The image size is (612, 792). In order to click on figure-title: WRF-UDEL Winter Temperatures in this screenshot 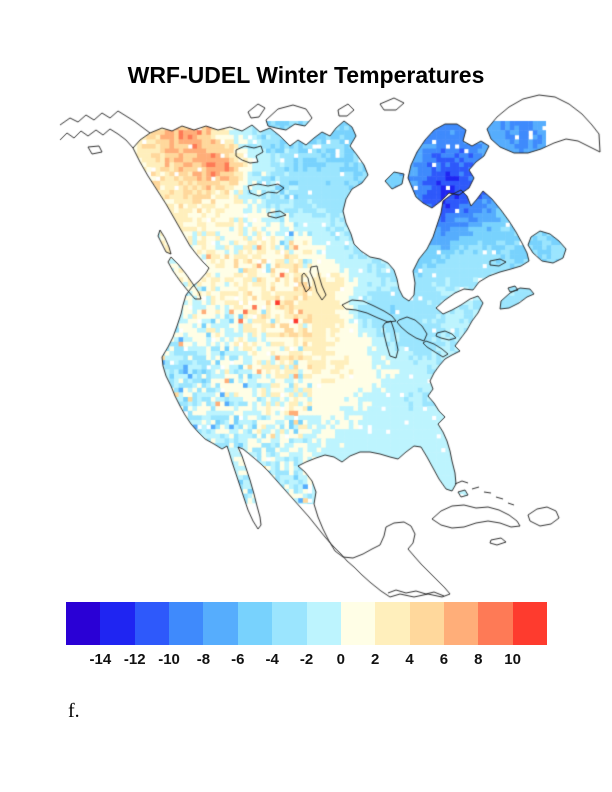, I will do `click(306, 75)`.